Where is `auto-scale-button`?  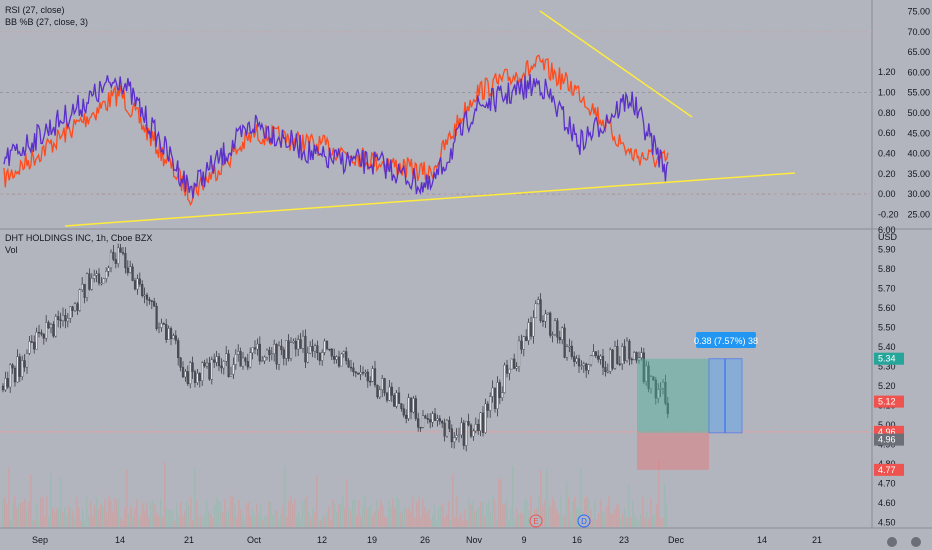 auto-scale-button is located at coordinates (916, 542).